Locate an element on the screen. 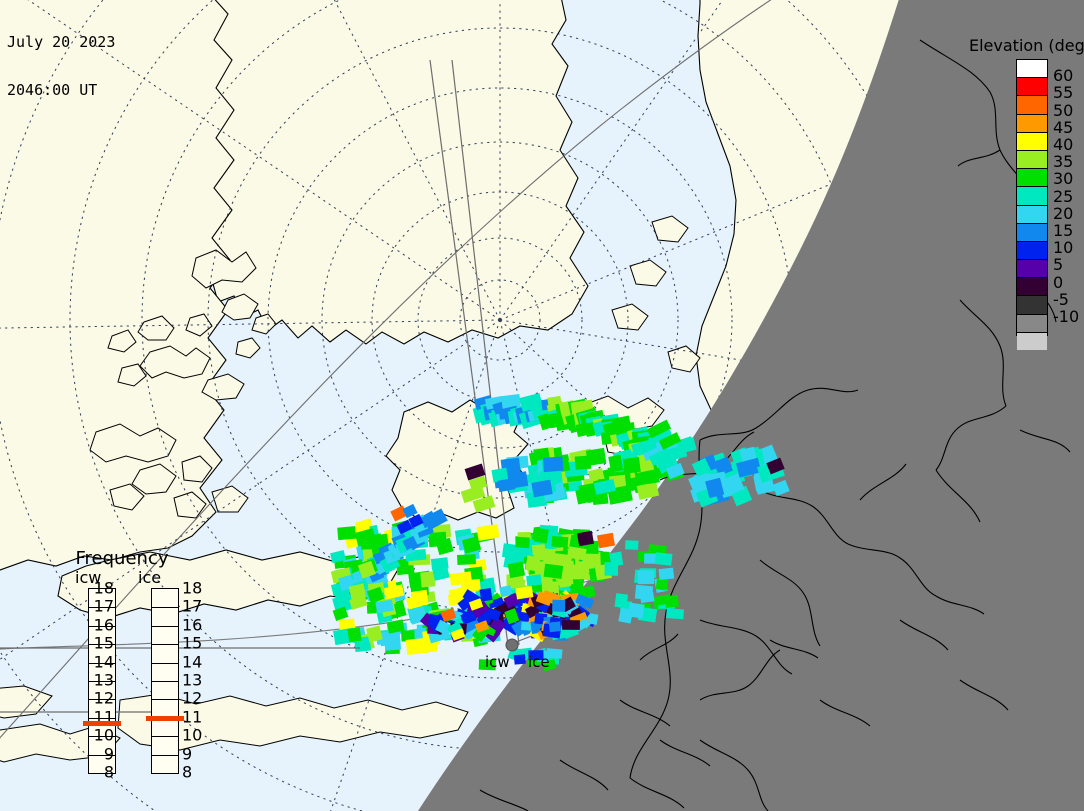  elevation-tick-20: 20 is located at coordinates (1063, 213).